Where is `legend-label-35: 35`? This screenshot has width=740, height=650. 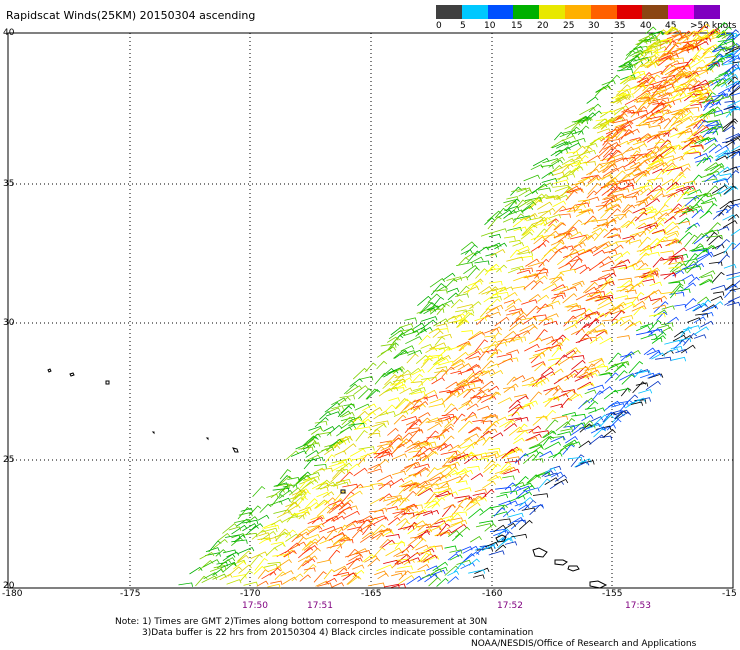
legend-label-35: 35 is located at coordinates (620, 26).